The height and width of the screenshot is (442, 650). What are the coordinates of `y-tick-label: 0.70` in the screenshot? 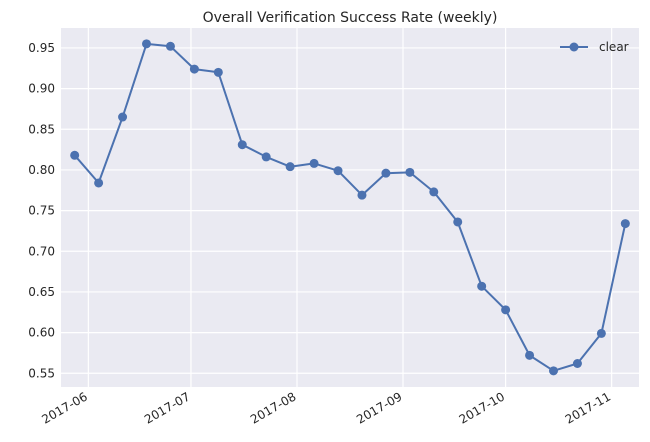 It's located at (41, 251).